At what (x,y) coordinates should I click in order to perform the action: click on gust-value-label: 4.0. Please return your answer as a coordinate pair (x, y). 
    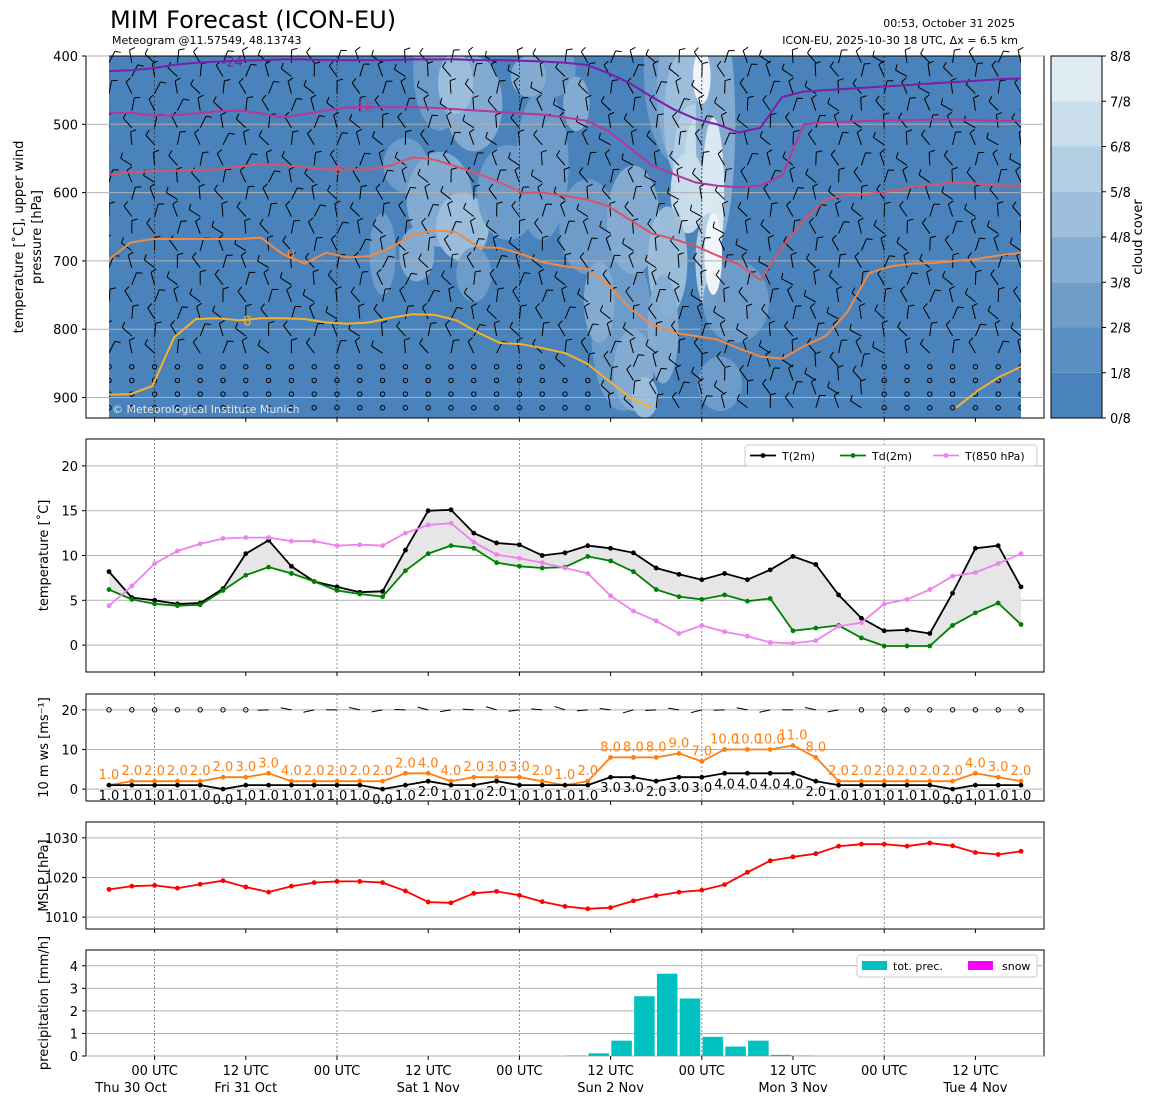
    Looking at the image, I should click on (428, 763).